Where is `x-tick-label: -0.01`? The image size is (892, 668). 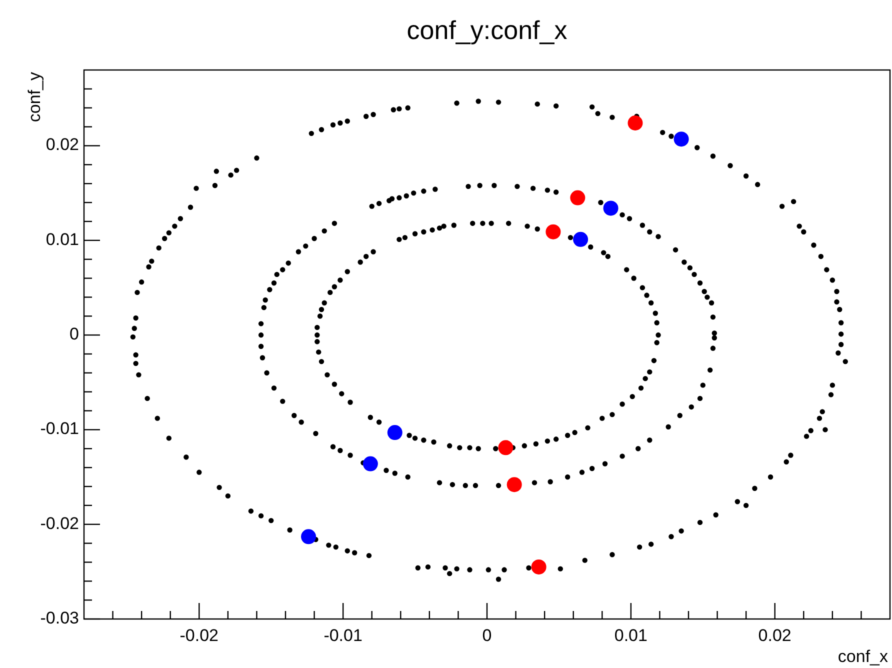
x-tick-label: -0.01 is located at coordinates (343, 635).